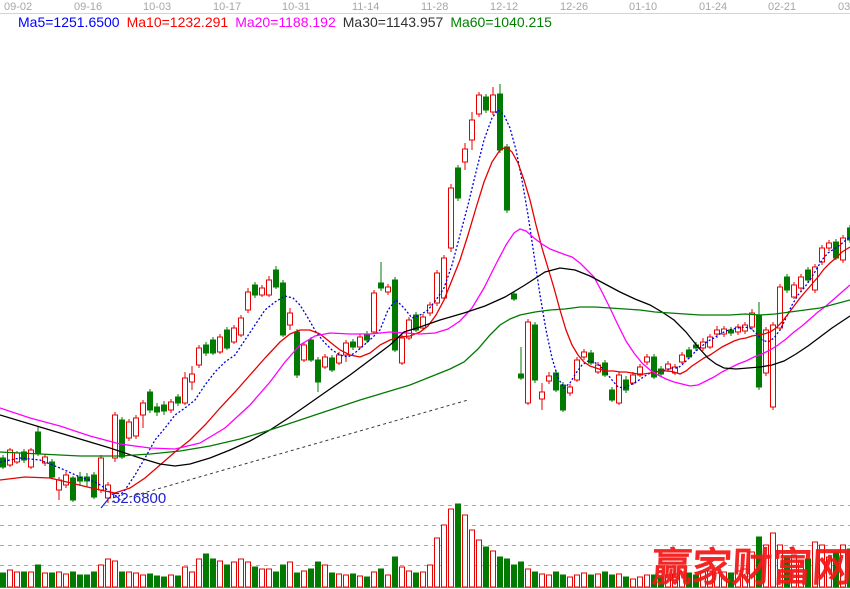 The width and height of the screenshot is (850, 589). Describe the element at coordinates (574, 7) in the screenshot. I see `date-label: 12-26` at that location.